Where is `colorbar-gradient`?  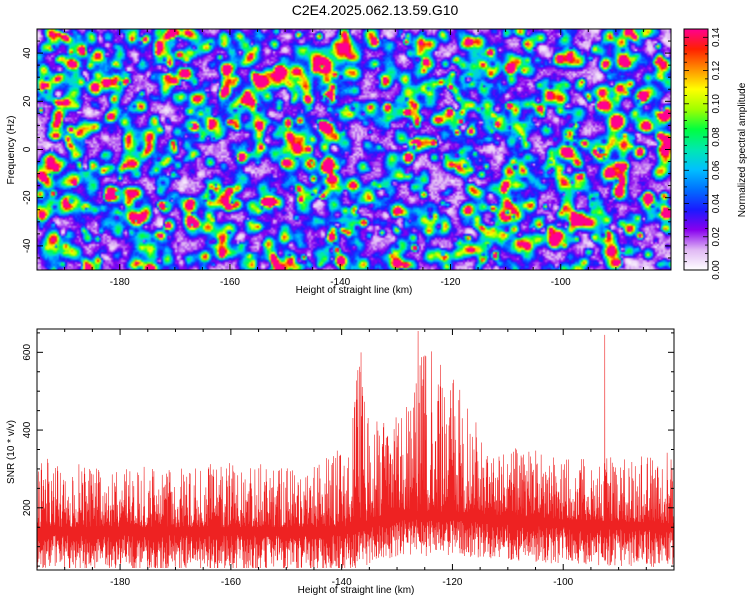 colorbar-gradient is located at coordinates (696, 149).